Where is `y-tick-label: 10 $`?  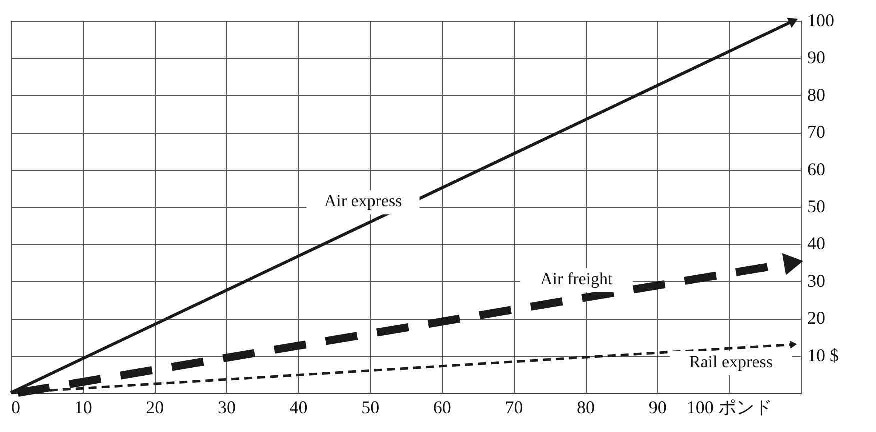 y-tick-label: 10 $ is located at coordinates (823, 355).